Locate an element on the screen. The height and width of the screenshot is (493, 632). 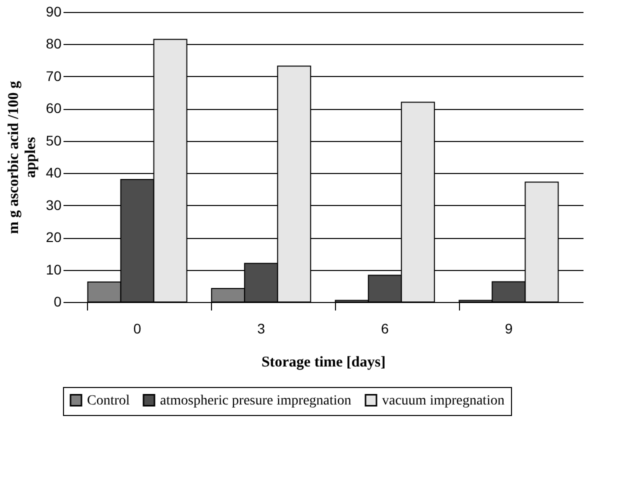
y-tick-label: 90 is located at coordinates (54, 12).